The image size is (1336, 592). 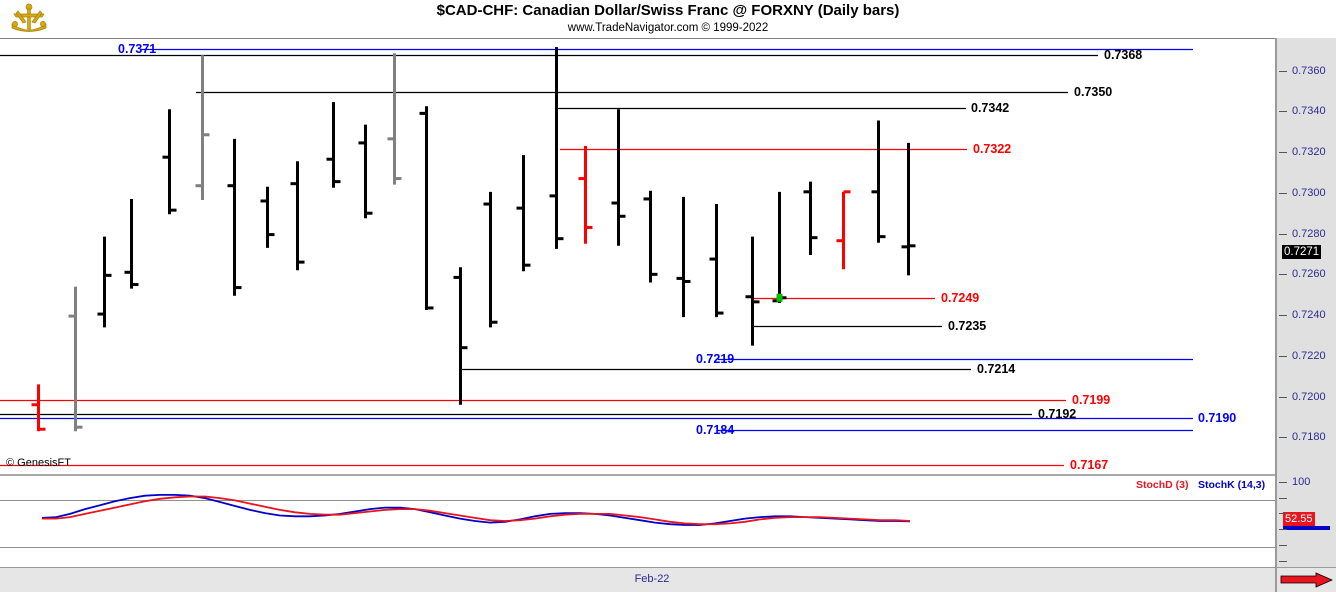 I want to click on axis-bottom-corner, so click(x=1305, y=579).